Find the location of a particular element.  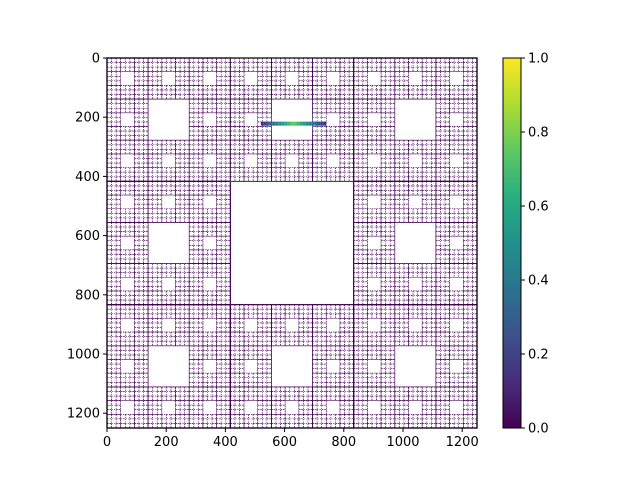

highlight-cell is located at coordinates (274, 123).